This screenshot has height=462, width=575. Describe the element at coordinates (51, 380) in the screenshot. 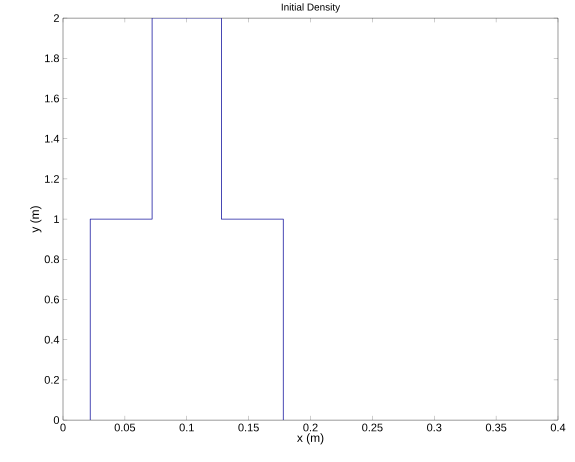

I see `y-tick-label: 0.2` at that location.